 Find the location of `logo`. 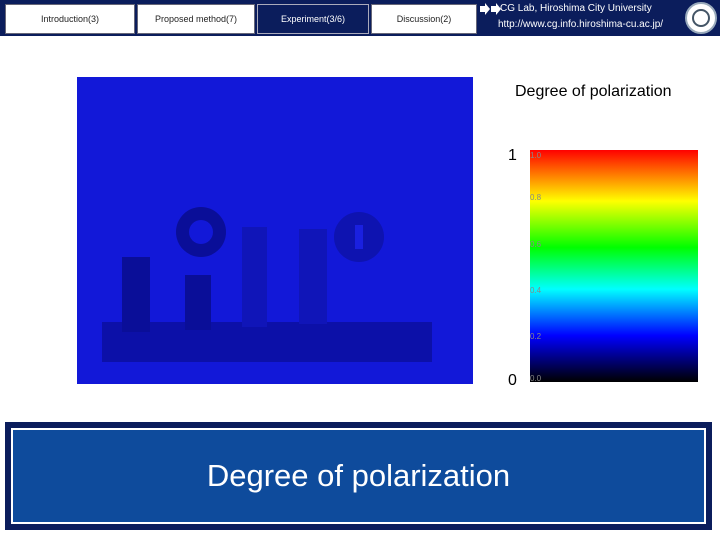

logo is located at coordinates (701, 18).